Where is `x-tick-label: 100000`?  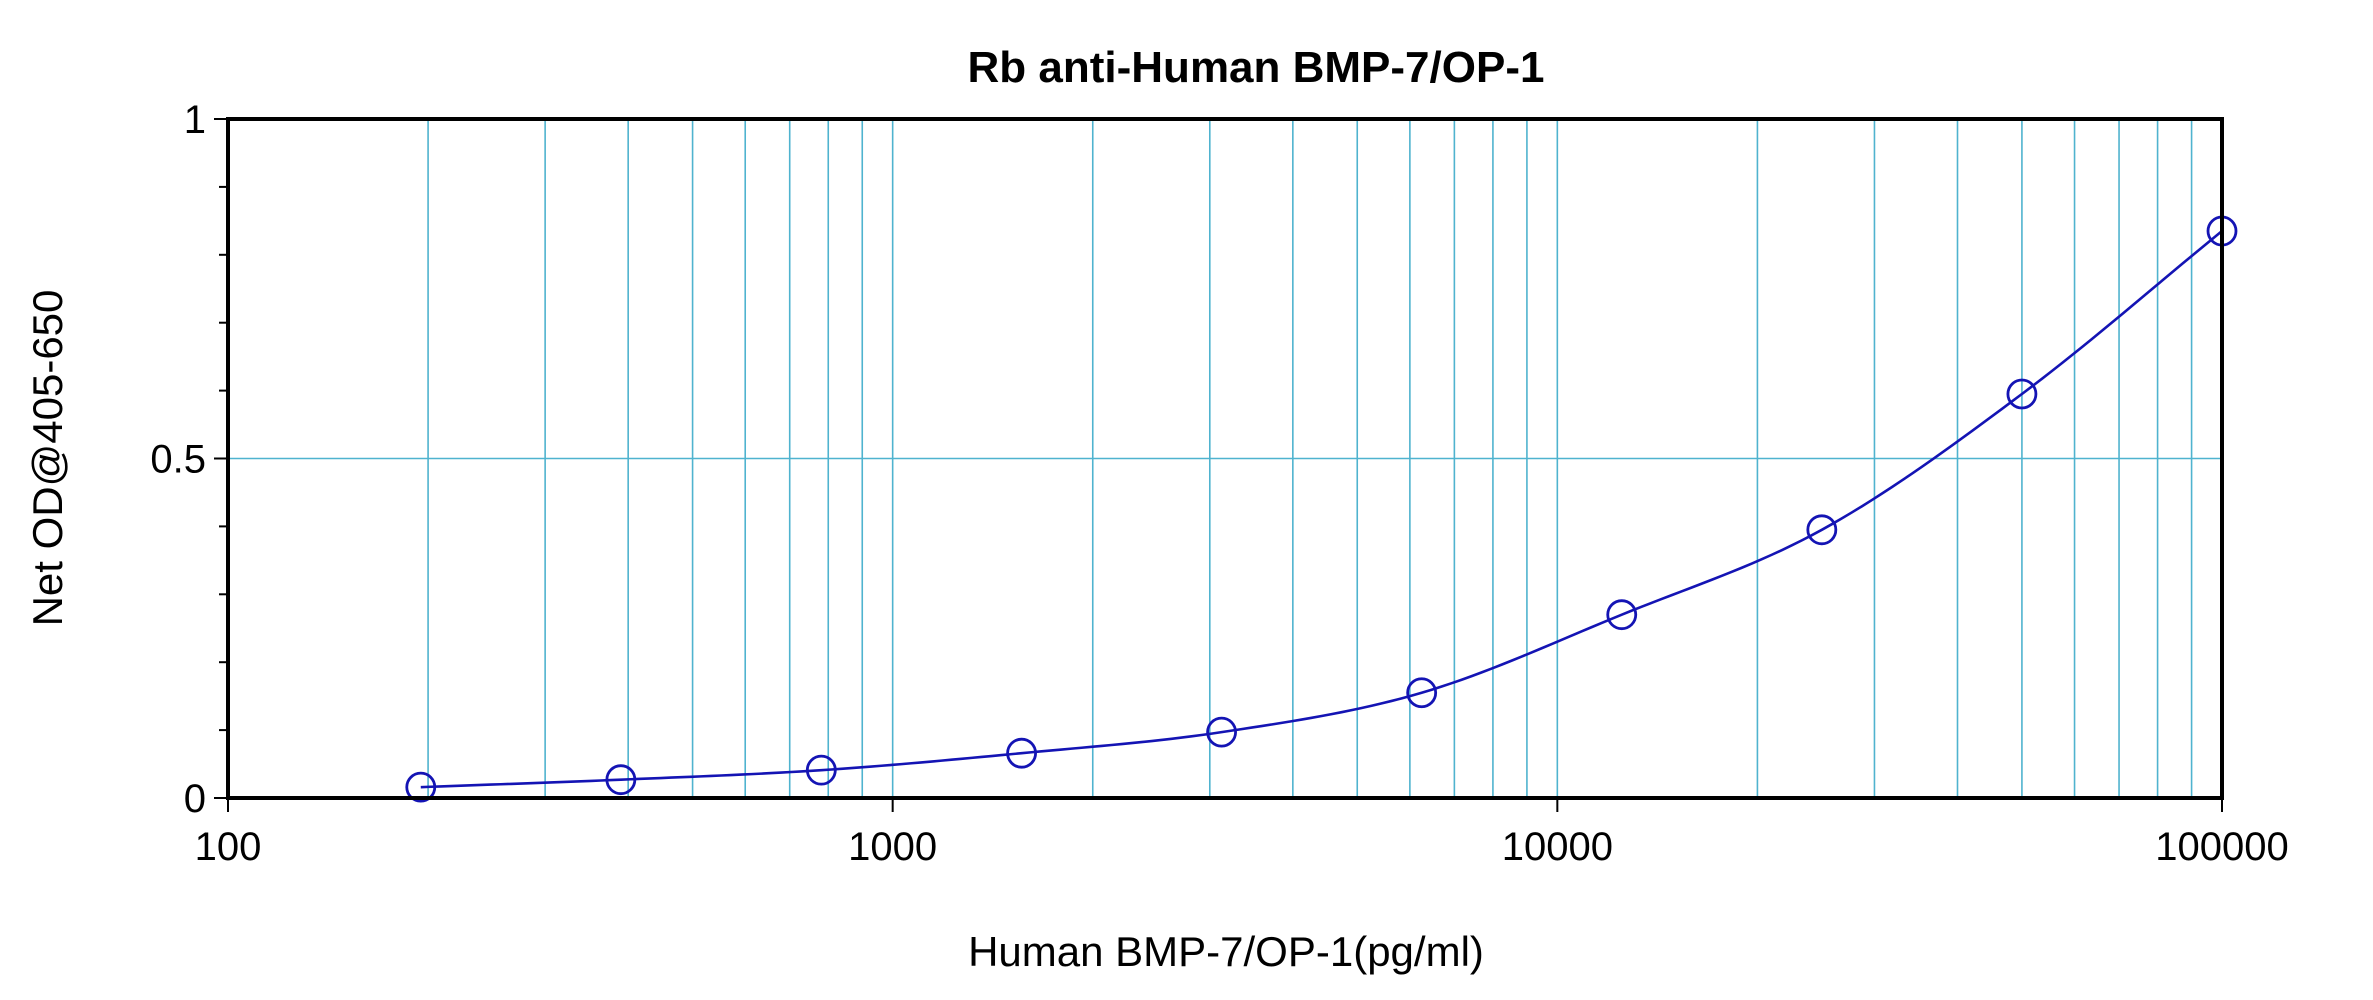 x-tick-label: 100000 is located at coordinates (2221, 847).